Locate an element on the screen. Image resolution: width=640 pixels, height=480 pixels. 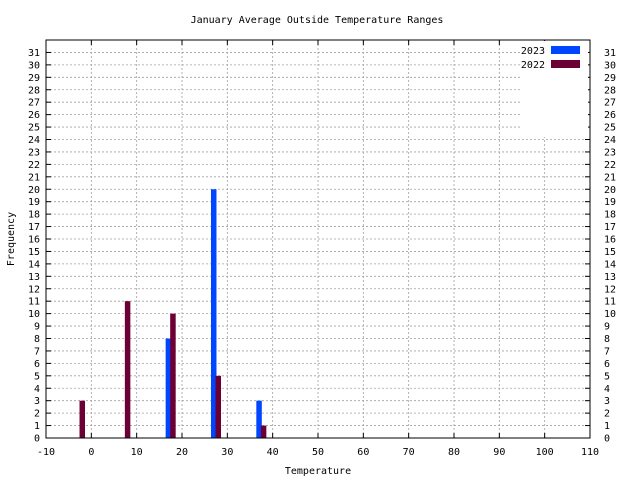
y-tick-label-right: 22 is located at coordinates (610, 165).